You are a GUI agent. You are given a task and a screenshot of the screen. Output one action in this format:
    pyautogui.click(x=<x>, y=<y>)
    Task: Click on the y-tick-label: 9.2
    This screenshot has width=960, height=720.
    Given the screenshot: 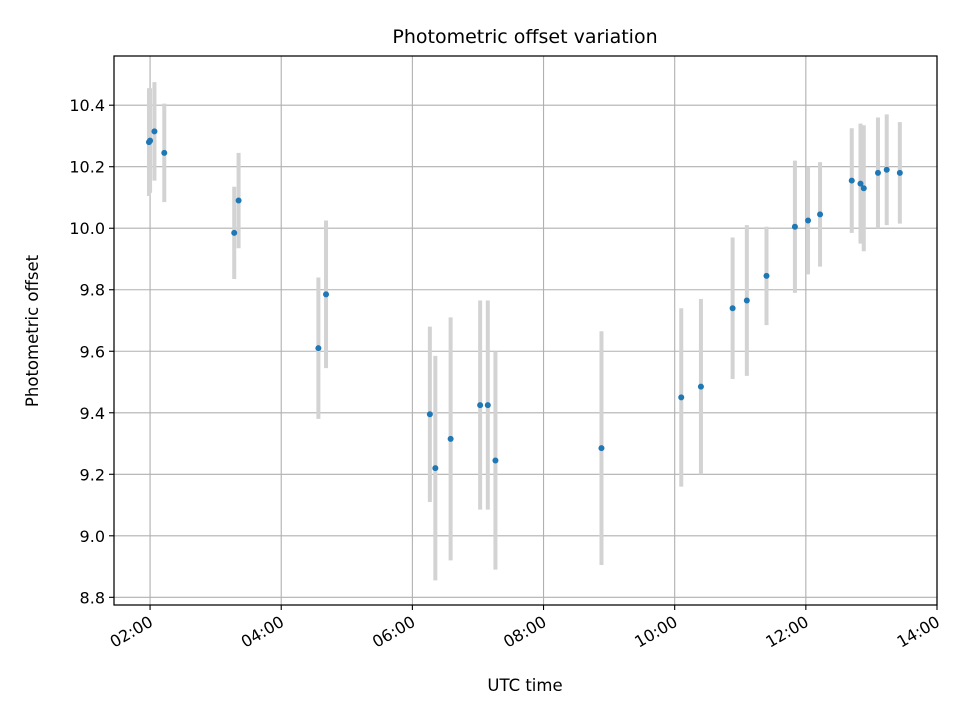 What is the action you would take?
    pyautogui.click(x=92, y=474)
    